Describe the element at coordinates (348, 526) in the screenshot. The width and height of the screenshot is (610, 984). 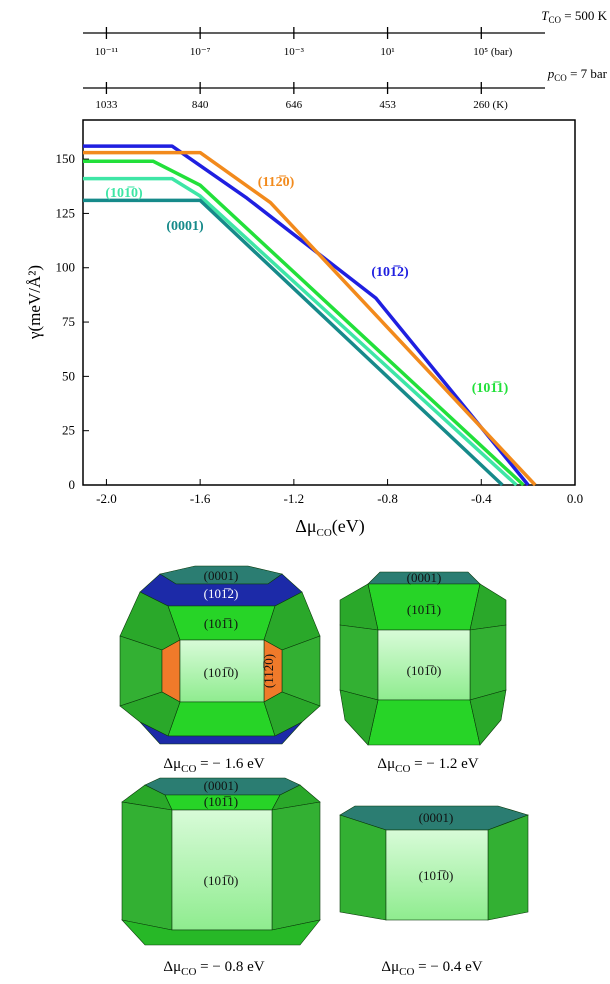
I see `text: (eV)` at that location.